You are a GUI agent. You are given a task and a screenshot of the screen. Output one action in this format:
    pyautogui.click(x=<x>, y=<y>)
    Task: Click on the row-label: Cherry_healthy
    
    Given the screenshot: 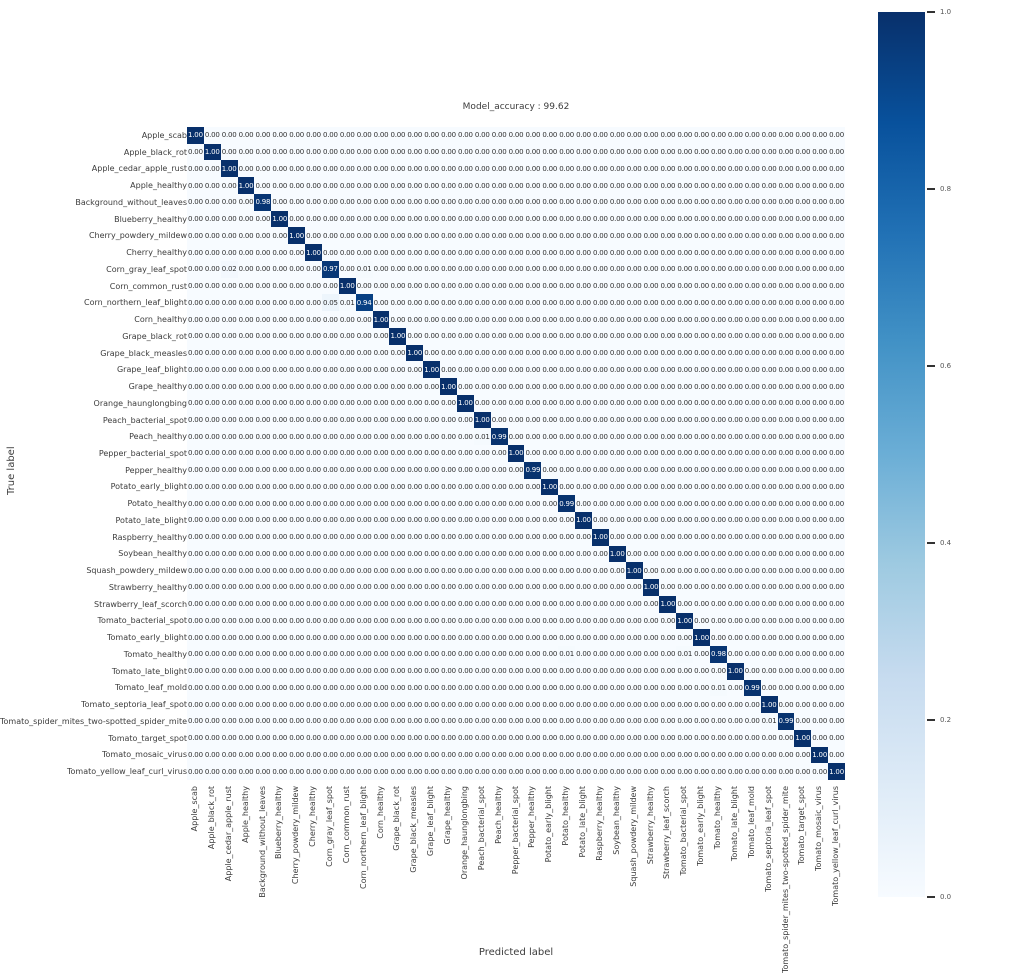 What is the action you would take?
    pyautogui.click(x=157, y=253)
    